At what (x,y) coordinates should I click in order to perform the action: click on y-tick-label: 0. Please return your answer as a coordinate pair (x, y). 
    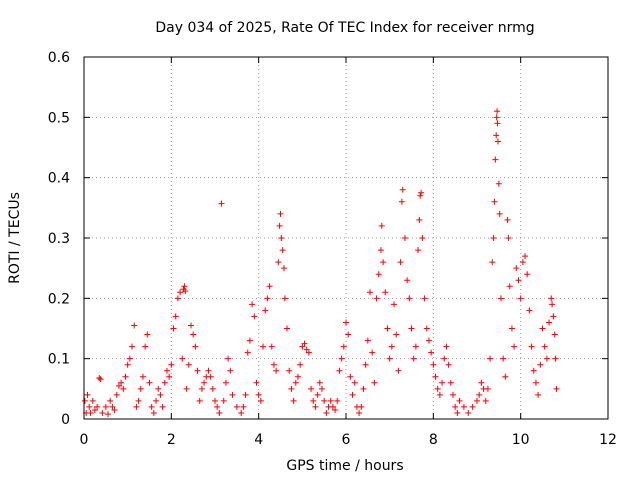
    Looking at the image, I should click on (65, 420).